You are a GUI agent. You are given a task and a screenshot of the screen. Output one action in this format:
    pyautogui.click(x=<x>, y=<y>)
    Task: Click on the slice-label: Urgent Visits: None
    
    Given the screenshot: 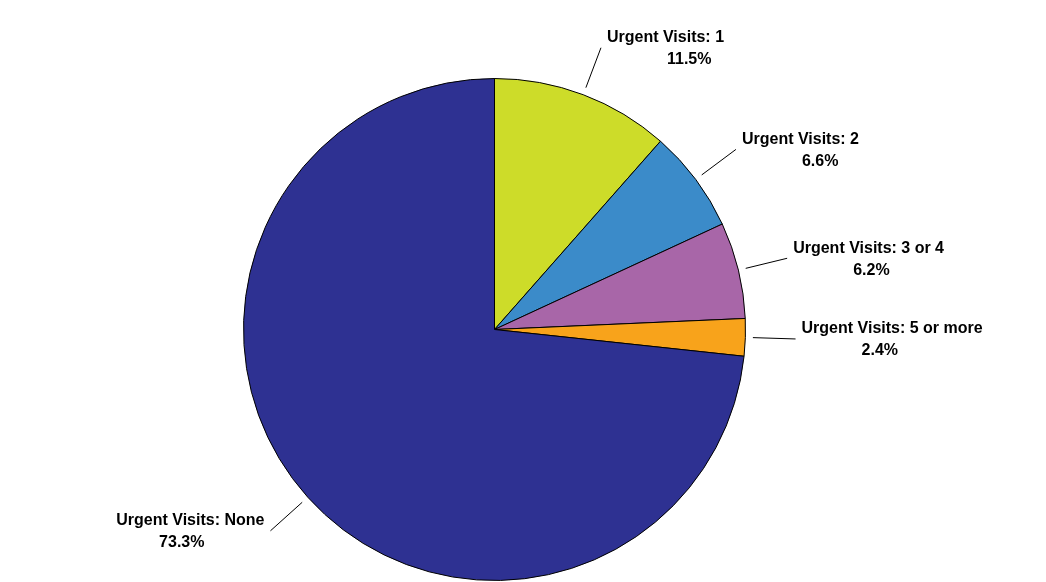 What is the action you would take?
    pyautogui.click(x=190, y=520)
    